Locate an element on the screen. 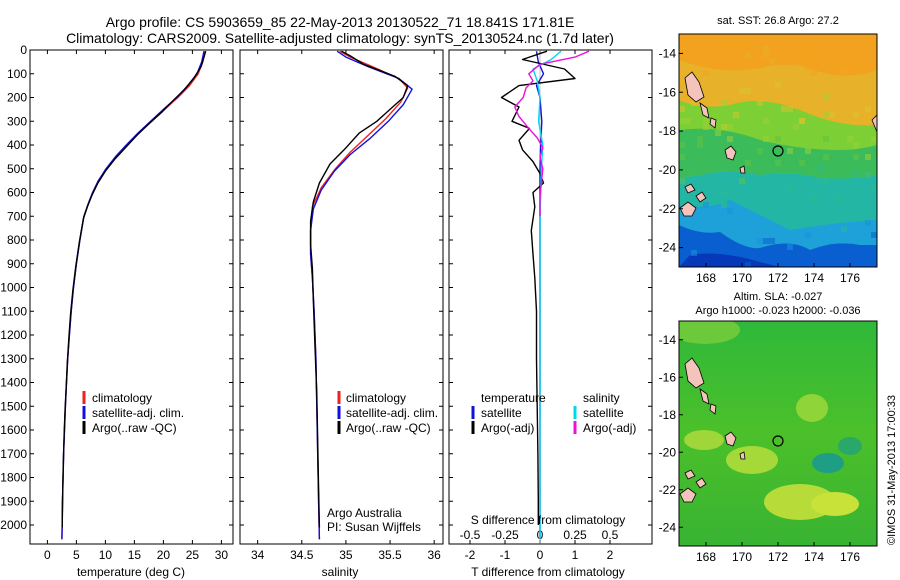  y-tick-label: 1000 is located at coordinates (13, 288).